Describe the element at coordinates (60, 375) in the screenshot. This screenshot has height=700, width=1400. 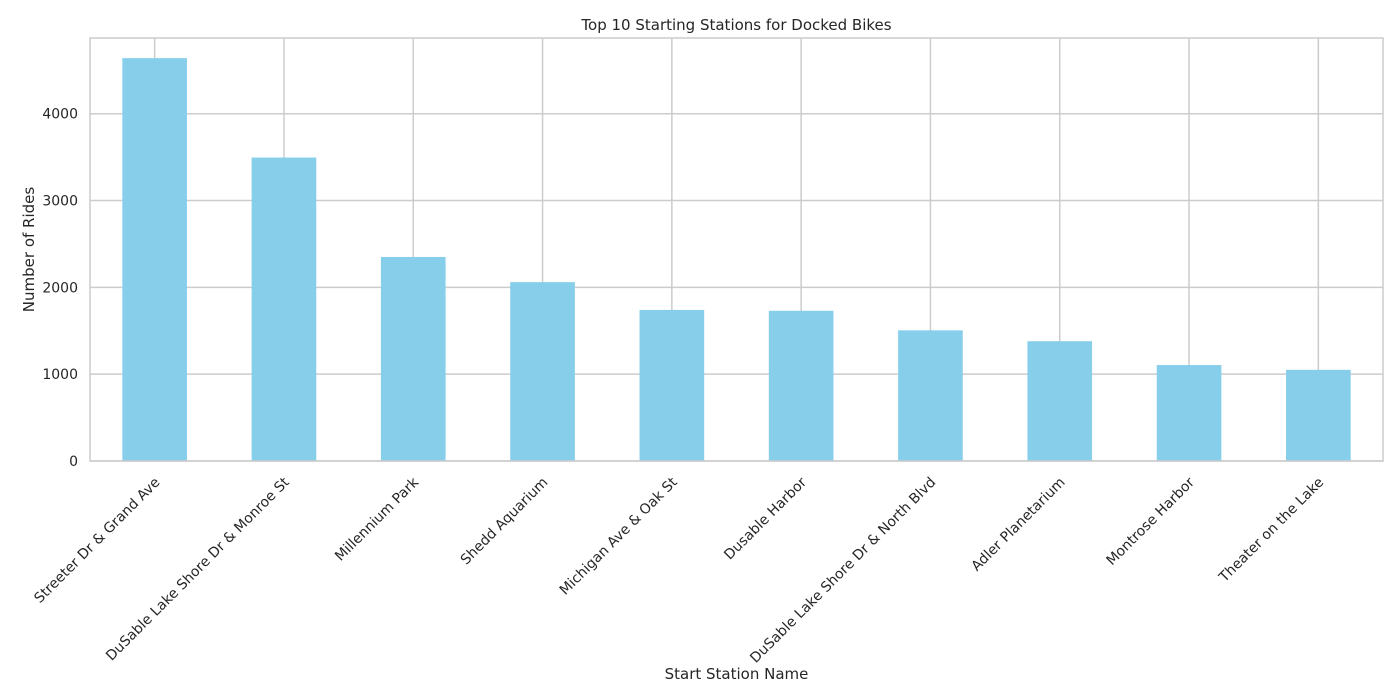
I see `y-tick-label: 1000` at that location.